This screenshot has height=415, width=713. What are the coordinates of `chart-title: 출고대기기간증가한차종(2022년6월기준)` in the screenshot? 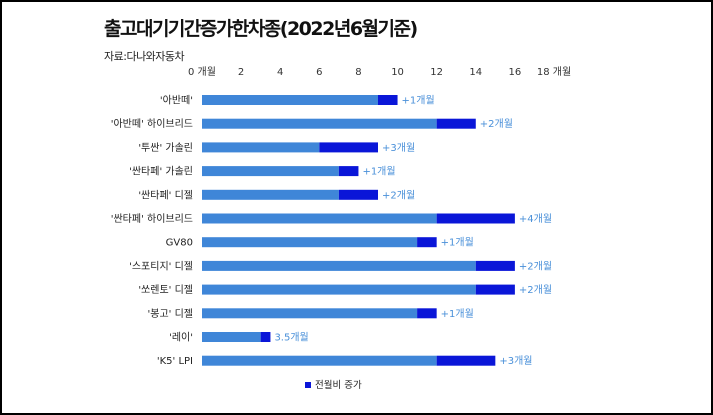 It's located at (261, 29).